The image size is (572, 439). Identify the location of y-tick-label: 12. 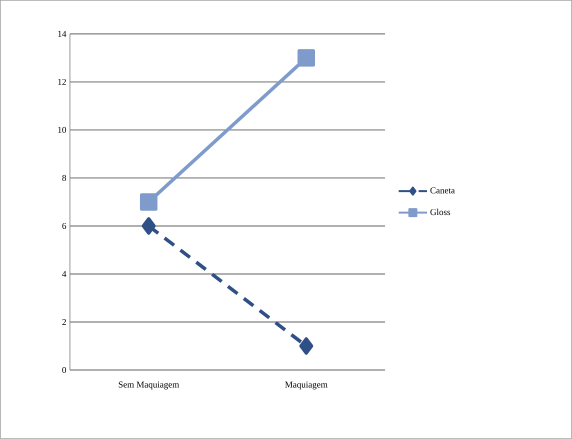
(62, 81).